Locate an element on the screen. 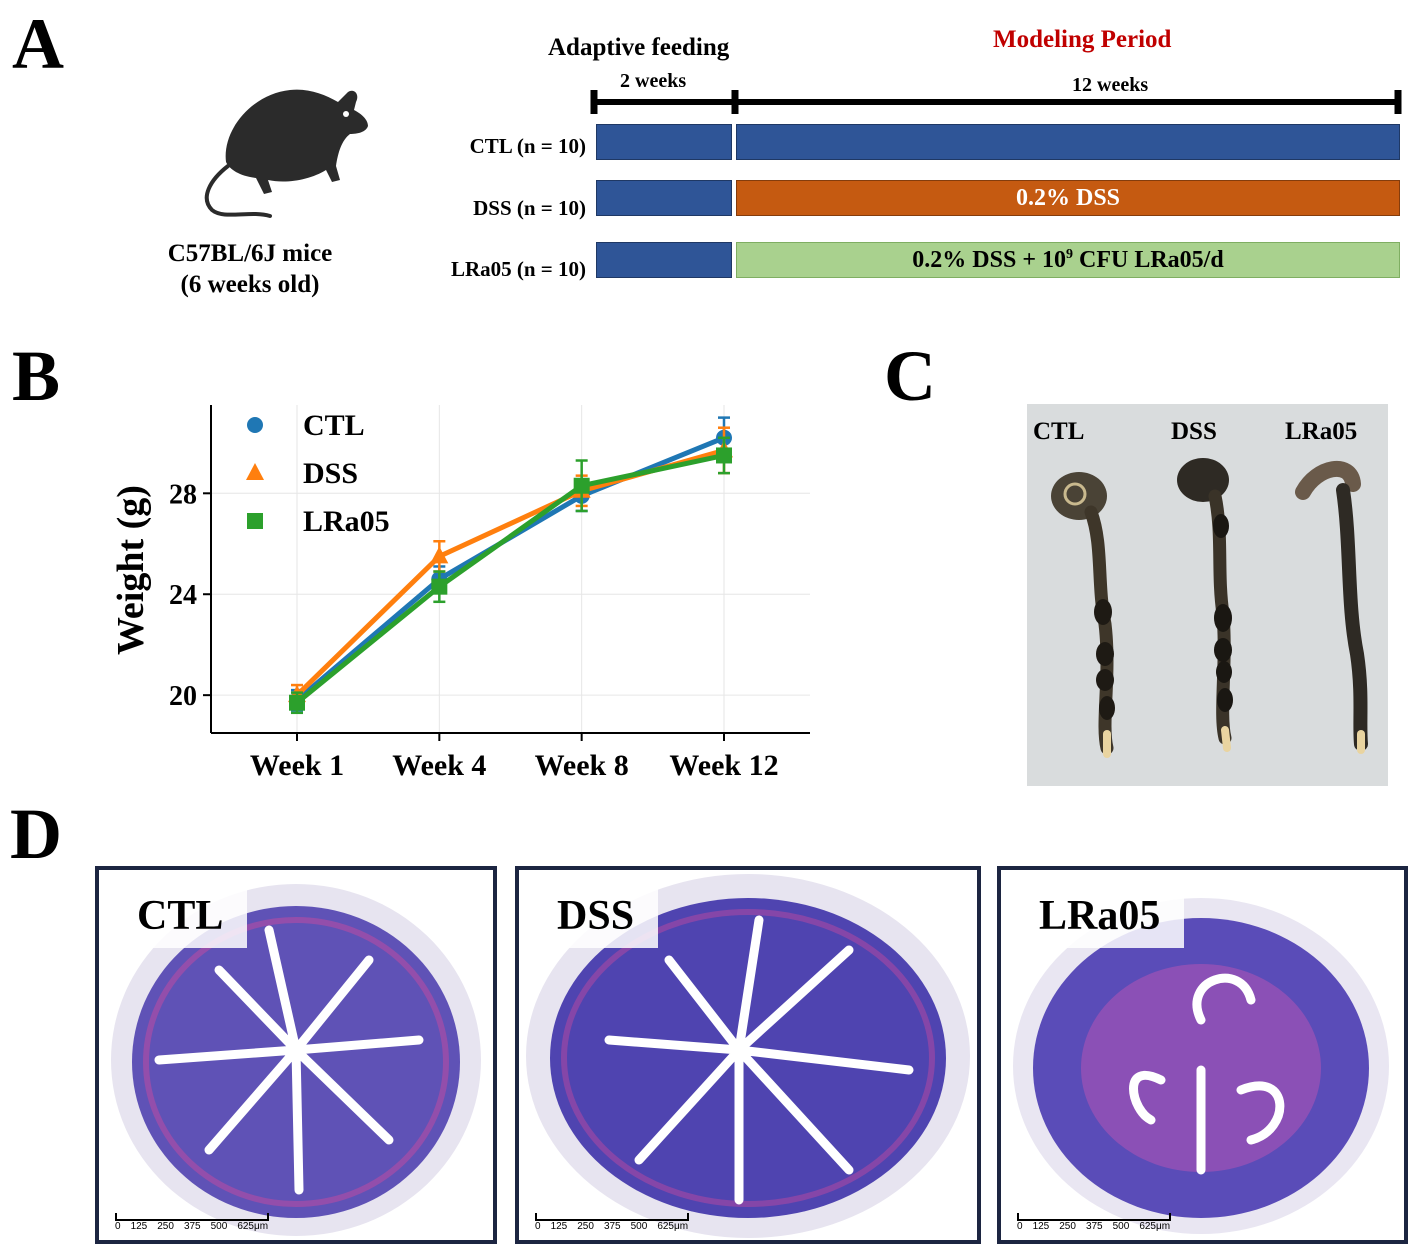  x-tick-label: Week 8 is located at coordinates (582, 765).